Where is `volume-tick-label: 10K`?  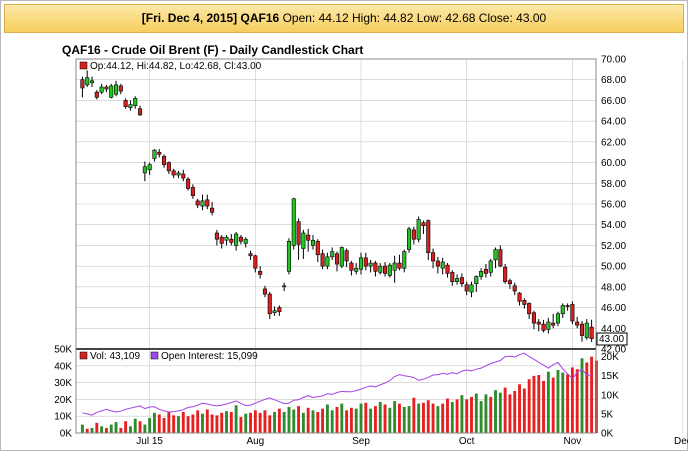
volume-tick-label: 10K is located at coordinates (63, 417).